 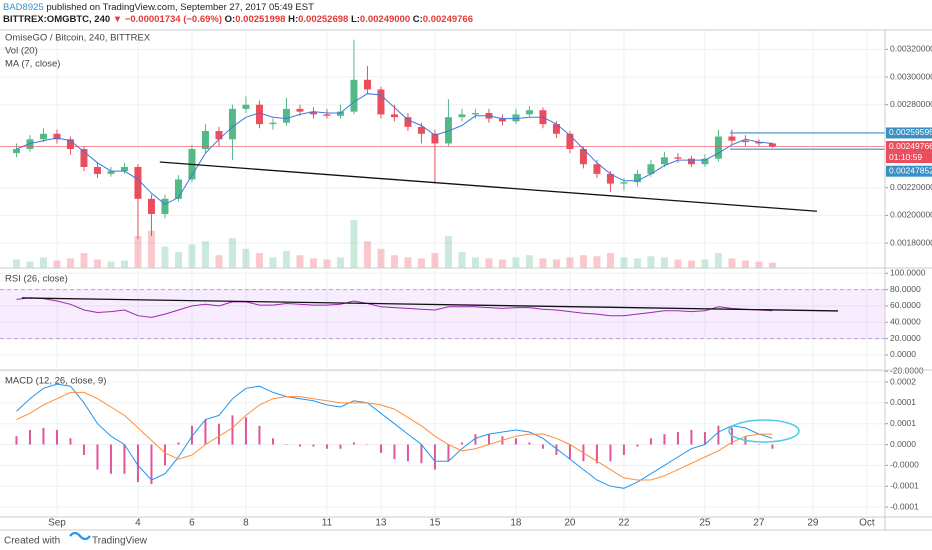 What do you see at coordinates (32, 541) in the screenshot?
I see `footer-created: Created with` at bounding box center [32, 541].